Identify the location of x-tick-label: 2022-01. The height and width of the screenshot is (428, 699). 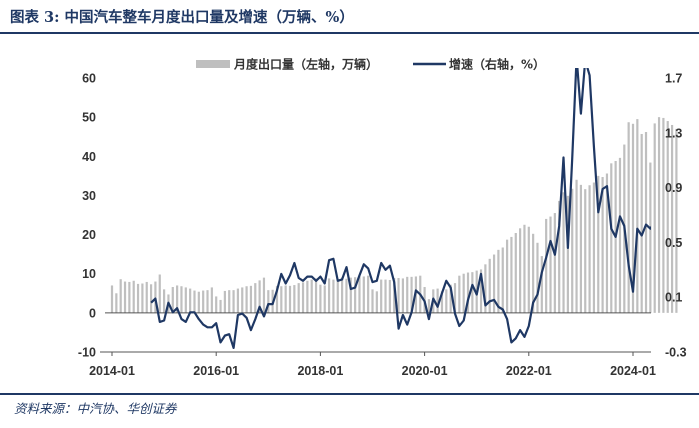
(529, 371).